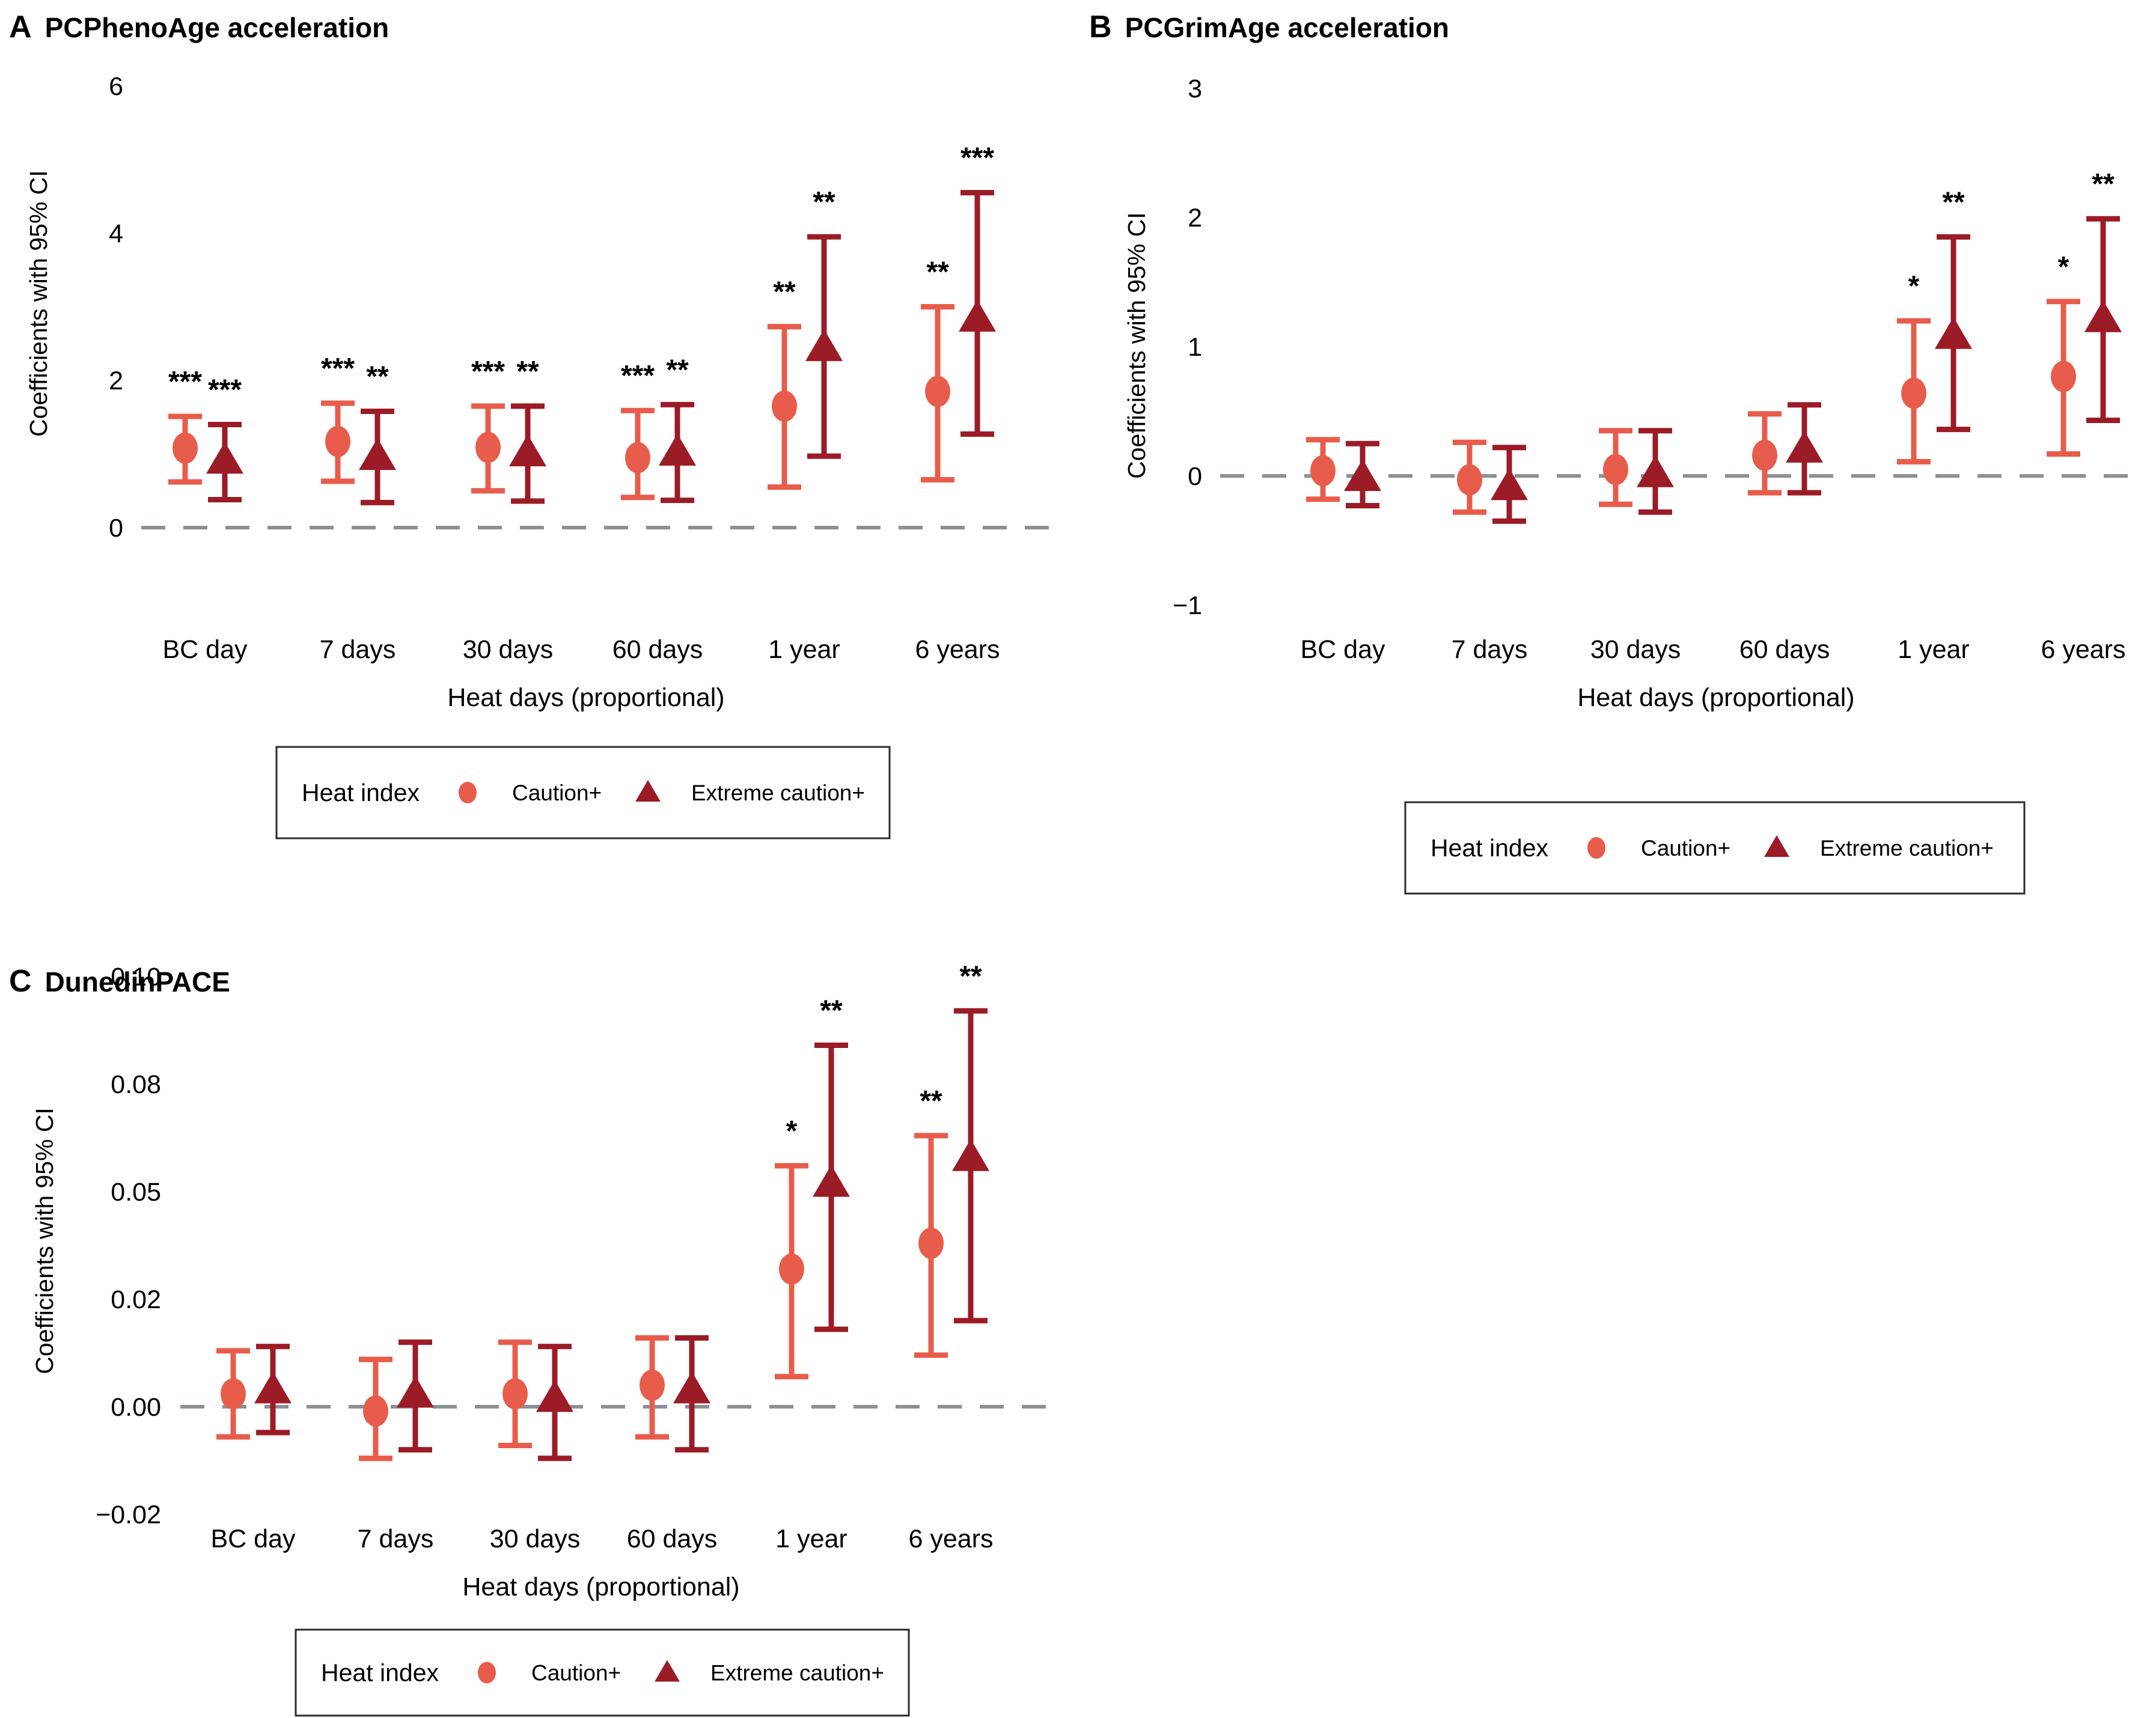 The width and height of the screenshot is (2156, 1718). What do you see at coordinates (1195, 477) in the screenshot?
I see `y-tick-label: 0` at bounding box center [1195, 477].